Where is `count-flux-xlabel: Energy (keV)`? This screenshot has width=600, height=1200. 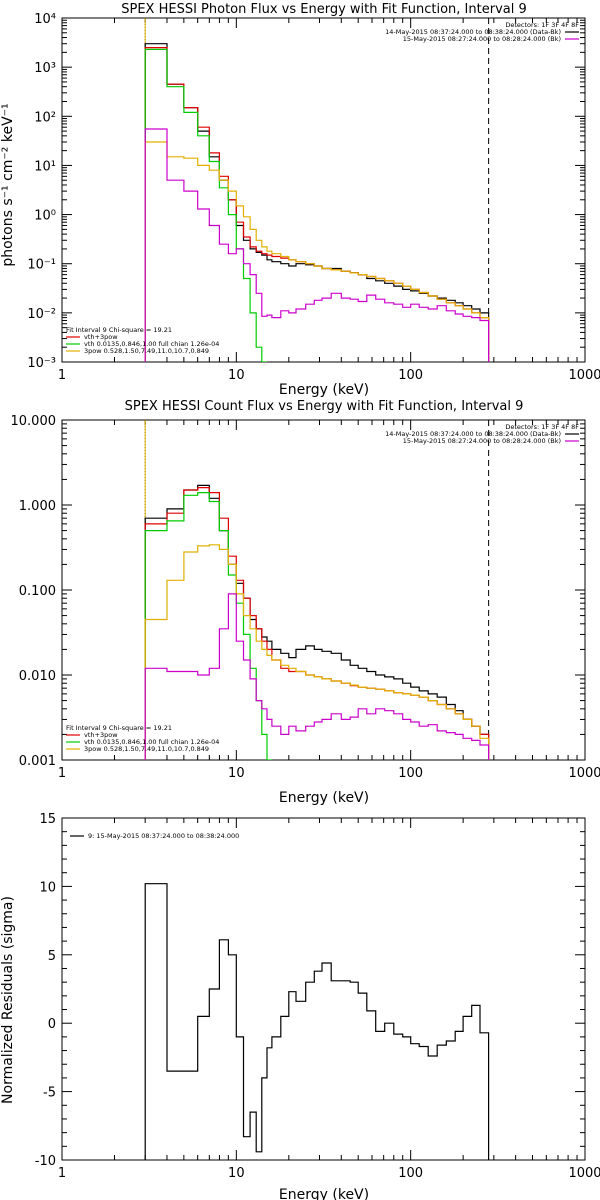
count-flux-xlabel: Energy (keV) is located at coordinates (324, 798).